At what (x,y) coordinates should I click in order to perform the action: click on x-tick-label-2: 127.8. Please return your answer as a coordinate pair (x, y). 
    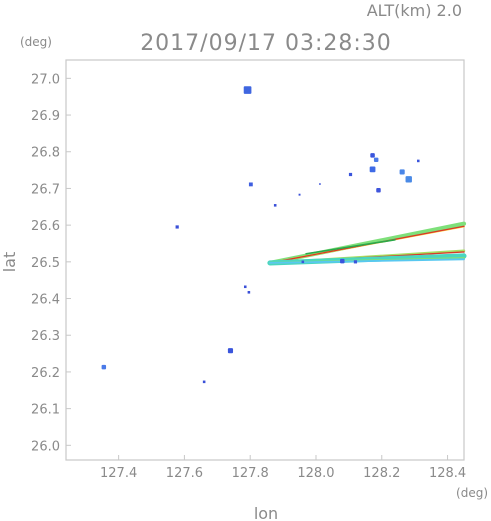
    Looking at the image, I should click on (250, 473).